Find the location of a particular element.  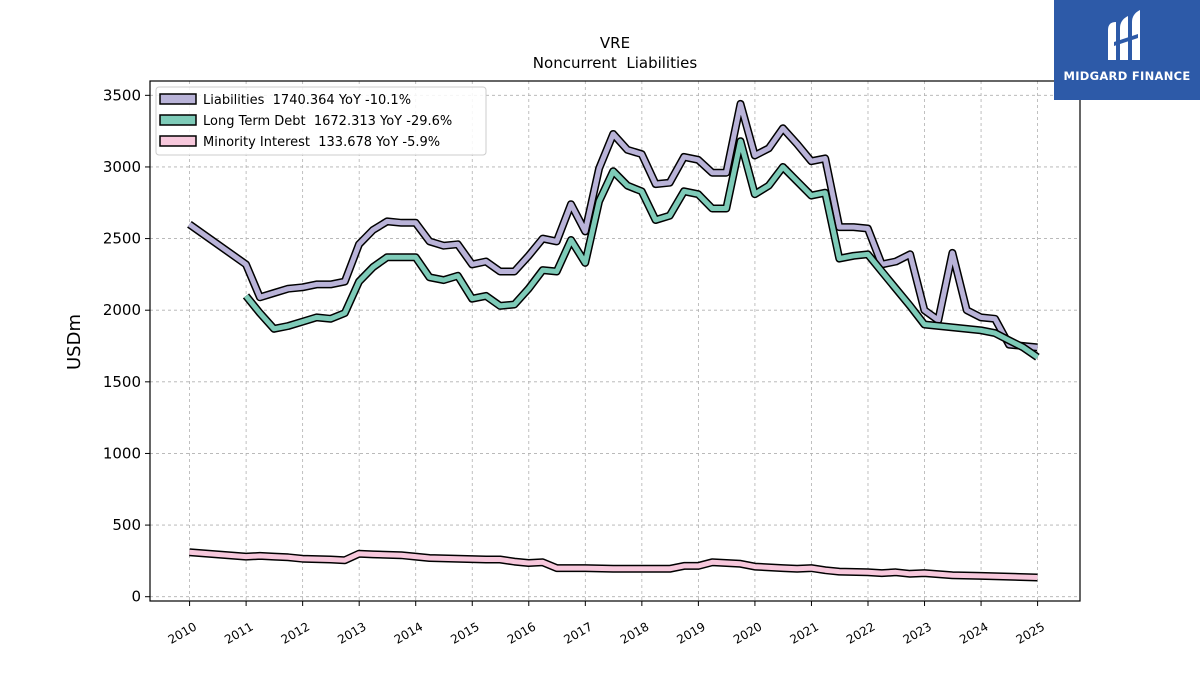

x-tick-label: 2018 is located at coordinates (634, 632).